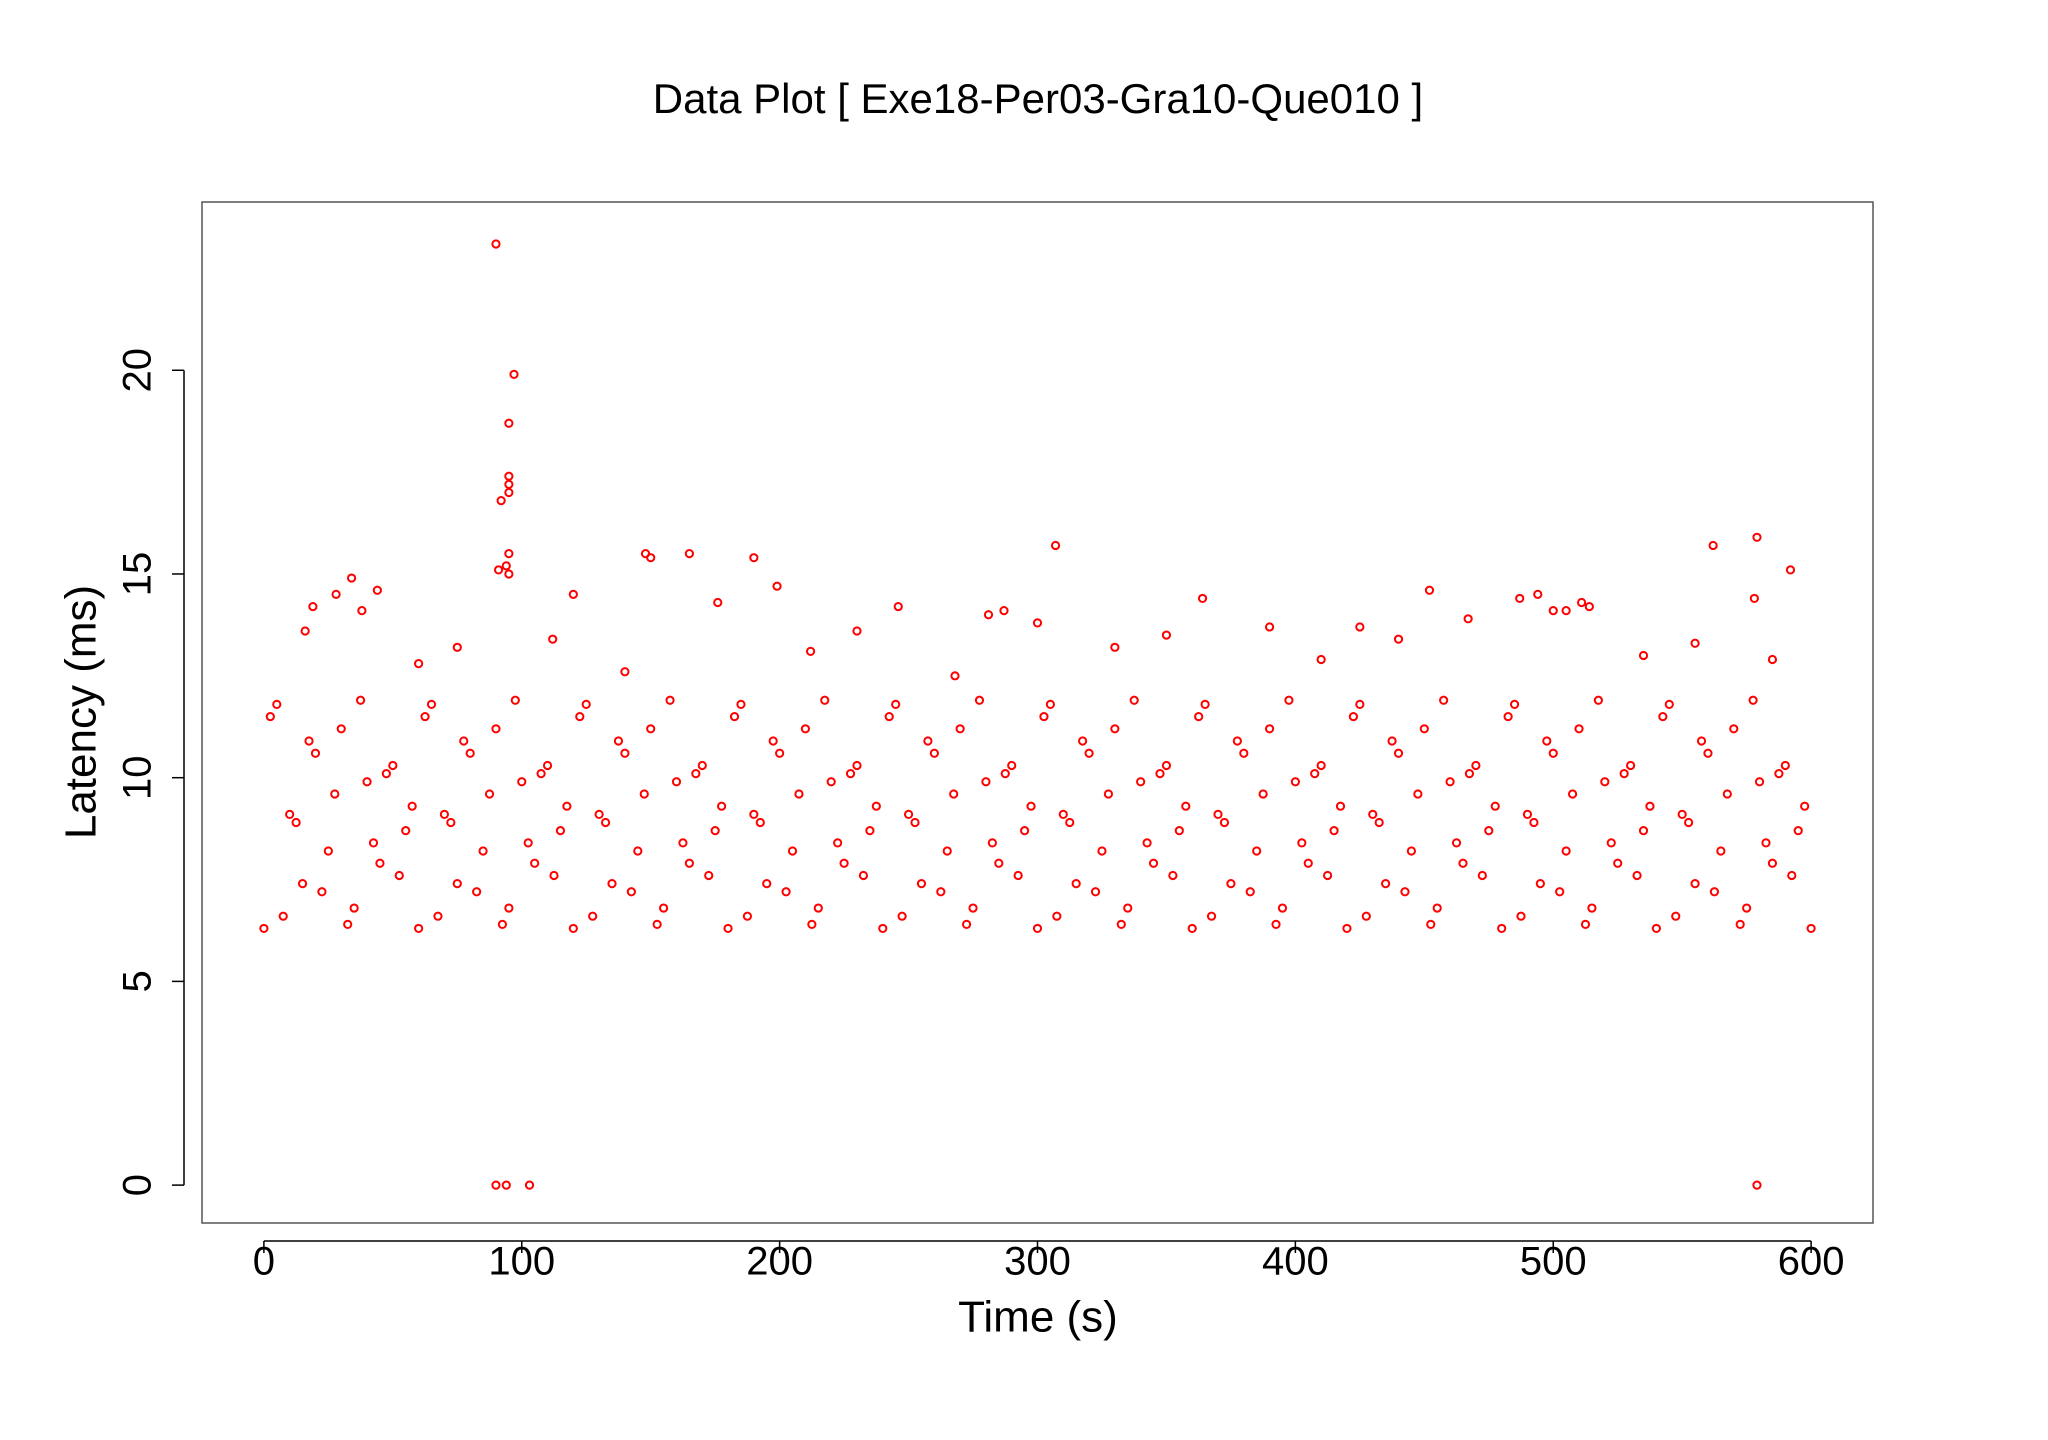 The image size is (2048, 1440). What do you see at coordinates (1038, 98) in the screenshot?
I see `chart-title: Data Plot [ Exe18-Per03-Gra10-Que010 ]` at bounding box center [1038, 98].